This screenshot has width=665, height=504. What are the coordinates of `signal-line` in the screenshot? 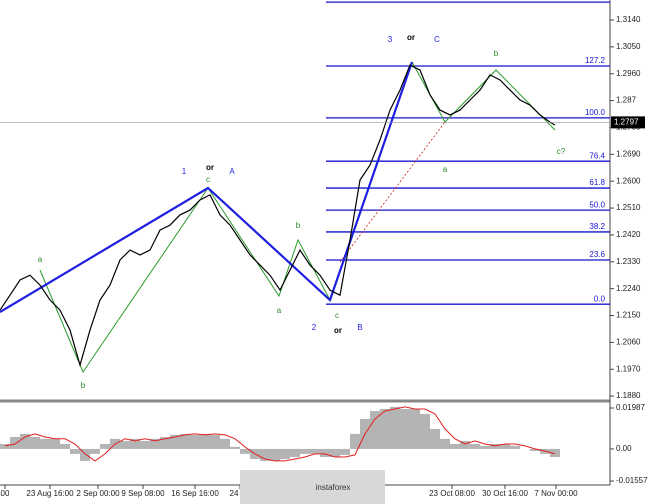 It's located at (280, 434).